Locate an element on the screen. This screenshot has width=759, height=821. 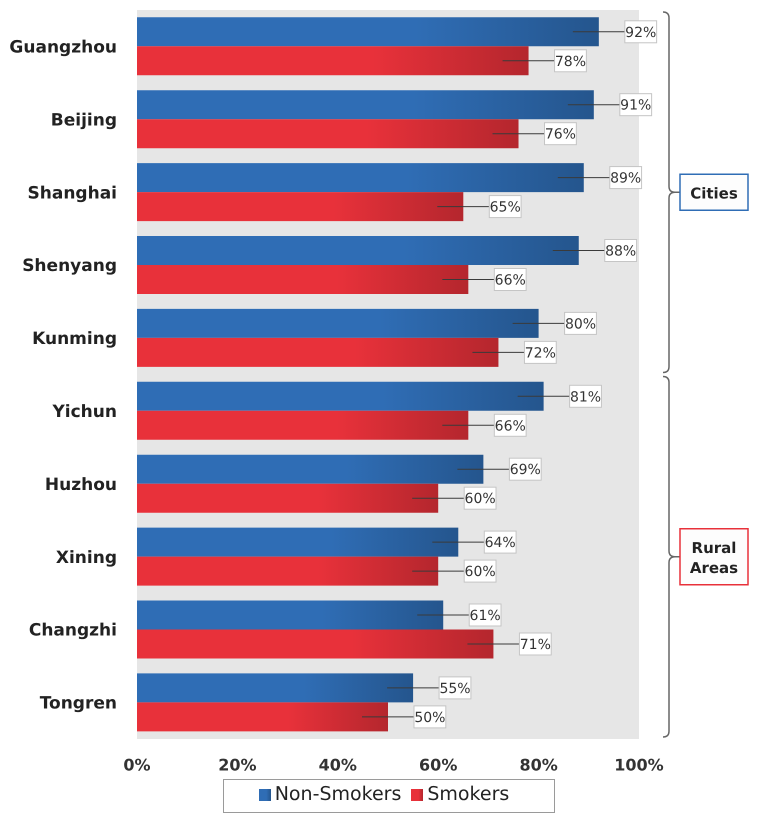
data-label: 91% is located at coordinates (636, 106).